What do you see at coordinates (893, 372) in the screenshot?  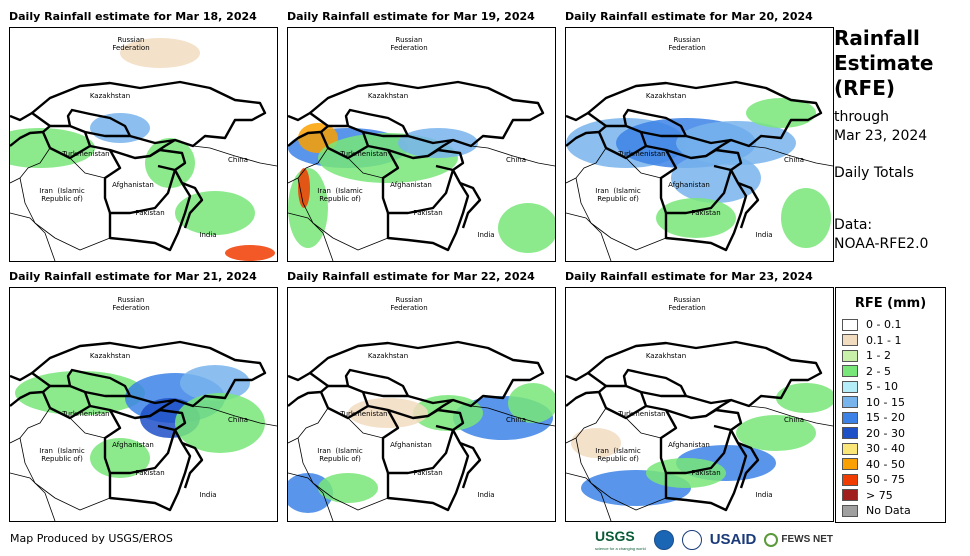 I see `legend-item: 2 - 5` at bounding box center [893, 372].